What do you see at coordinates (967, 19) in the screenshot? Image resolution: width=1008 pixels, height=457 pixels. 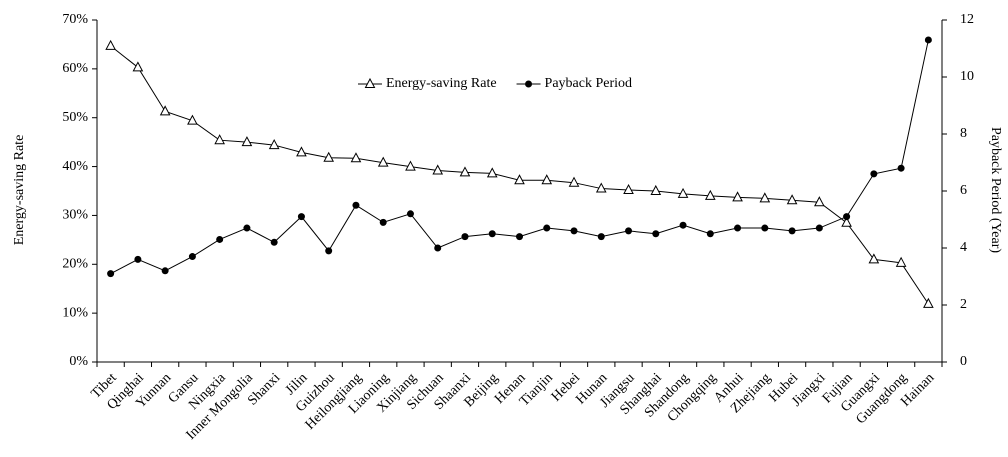 I see `y2-tick-label: 12` at bounding box center [967, 19].